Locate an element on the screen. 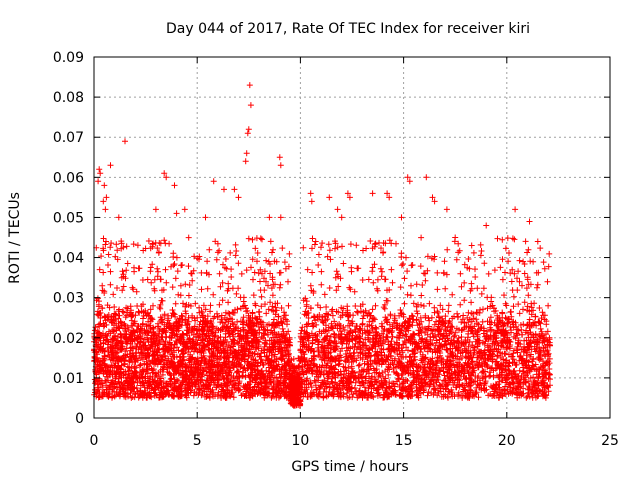 The height and width of the screenshot is (480, 640). y-tick-label: 0.09 is located at coordinates (68, 58).